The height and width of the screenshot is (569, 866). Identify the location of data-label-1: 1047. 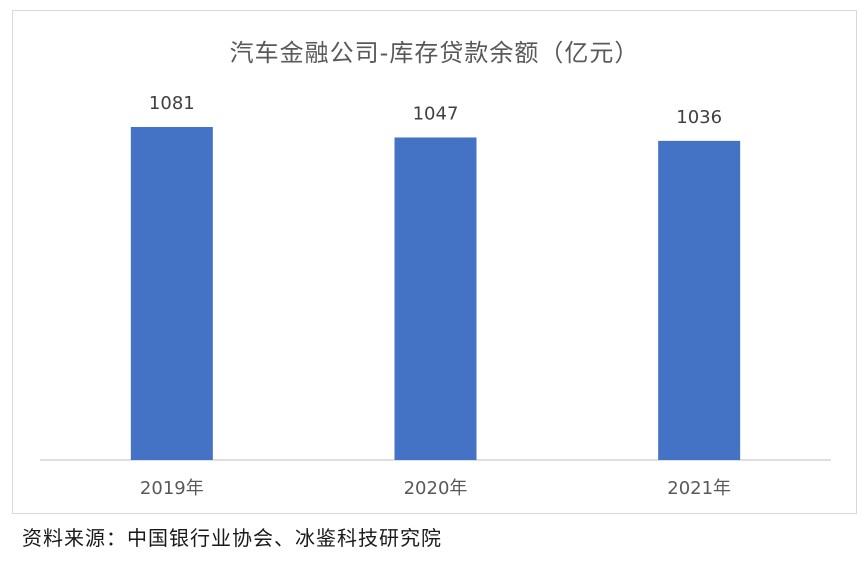
(436, 113).